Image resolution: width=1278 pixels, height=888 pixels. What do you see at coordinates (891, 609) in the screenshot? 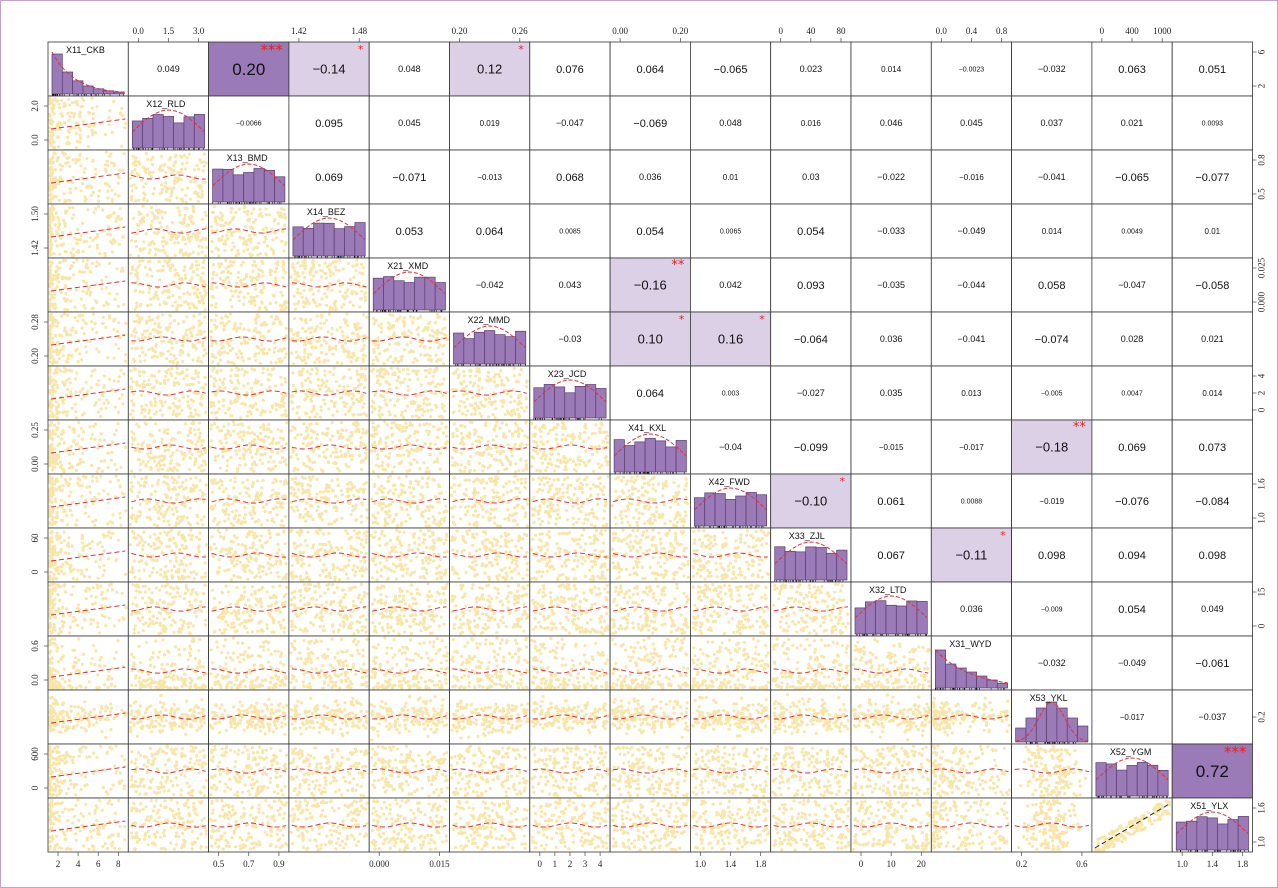
I see `panel-10-10: X32_LTD` at bounding box center [891, 609].